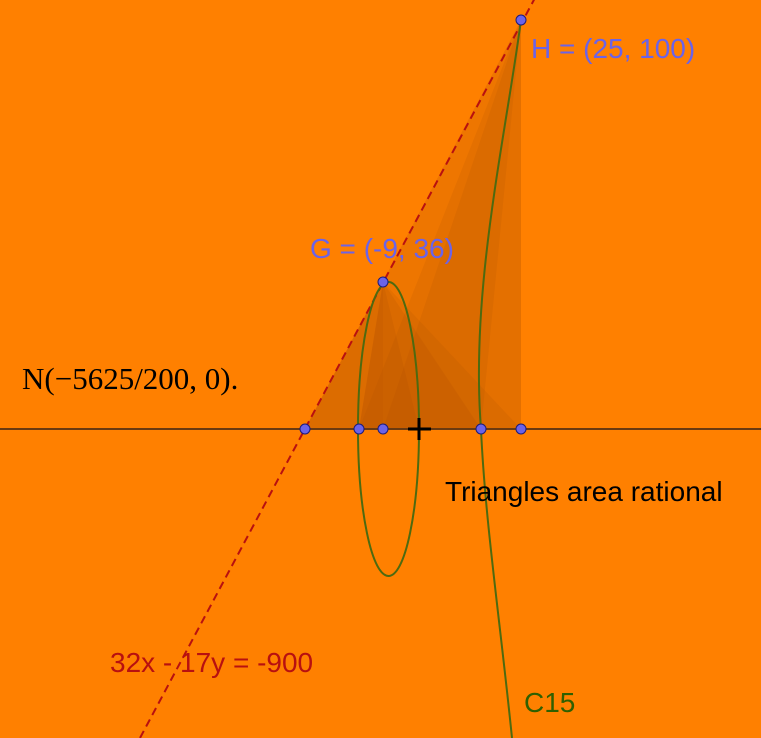  Describe the element at coordinates (211, 662) in the screenshot. I see `label-line: 32x - 17y = -900` at that location.